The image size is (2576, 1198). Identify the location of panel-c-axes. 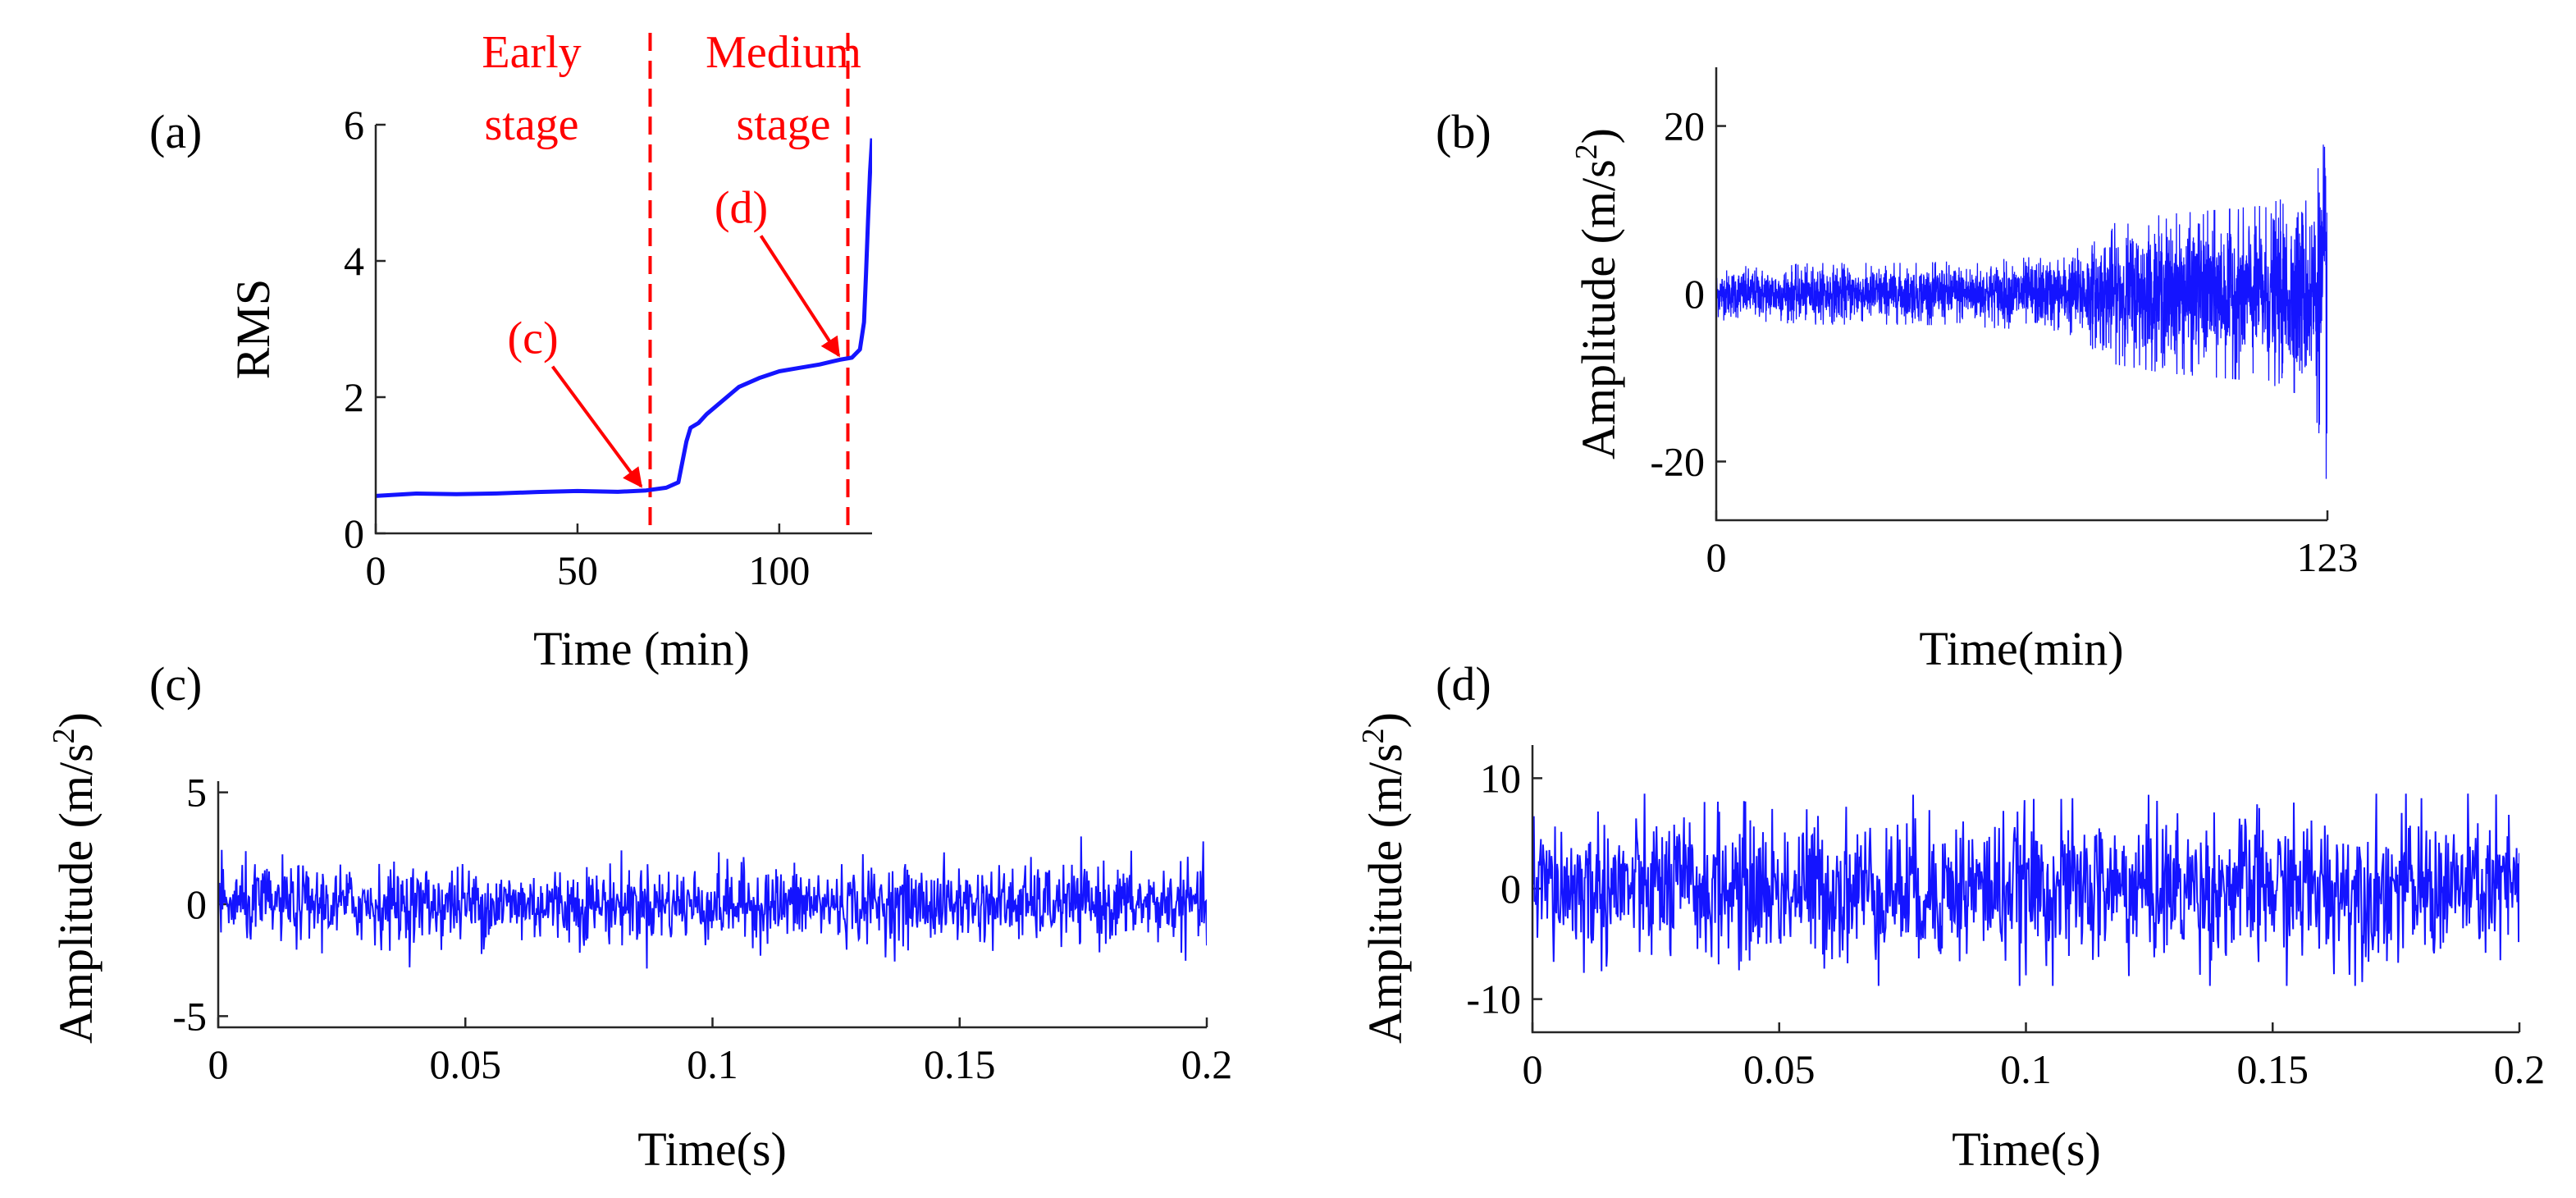
(712, 905).